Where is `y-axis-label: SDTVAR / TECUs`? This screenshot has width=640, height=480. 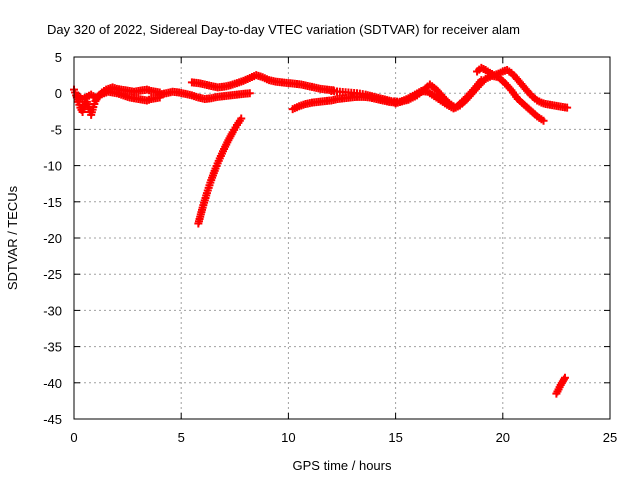
y-axis-label: SDTVAR / TECUs is located at coordinates (12, 237).